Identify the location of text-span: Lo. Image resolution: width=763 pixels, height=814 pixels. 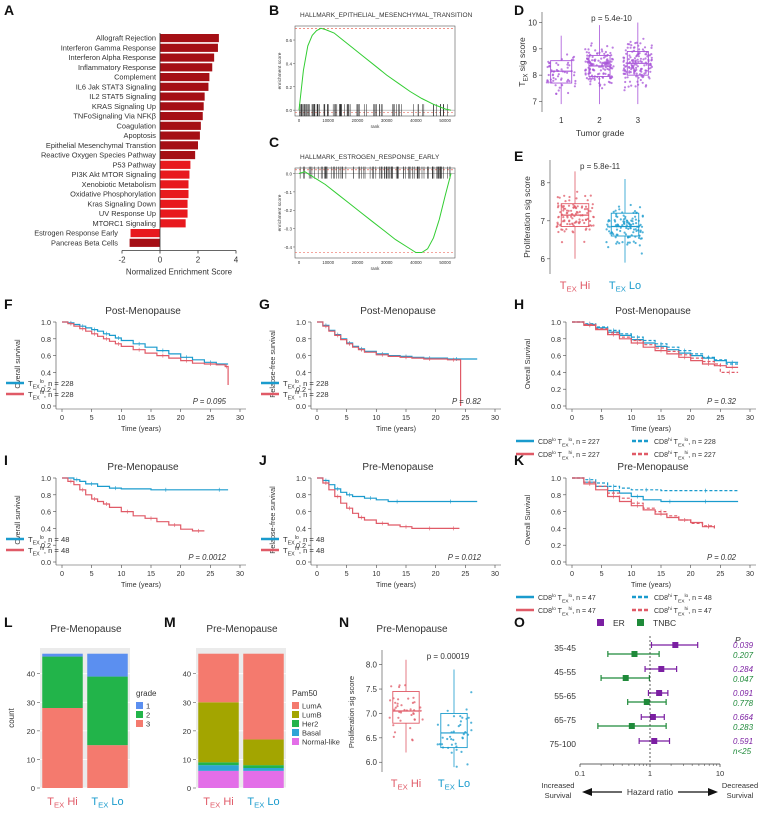
(115, 802).